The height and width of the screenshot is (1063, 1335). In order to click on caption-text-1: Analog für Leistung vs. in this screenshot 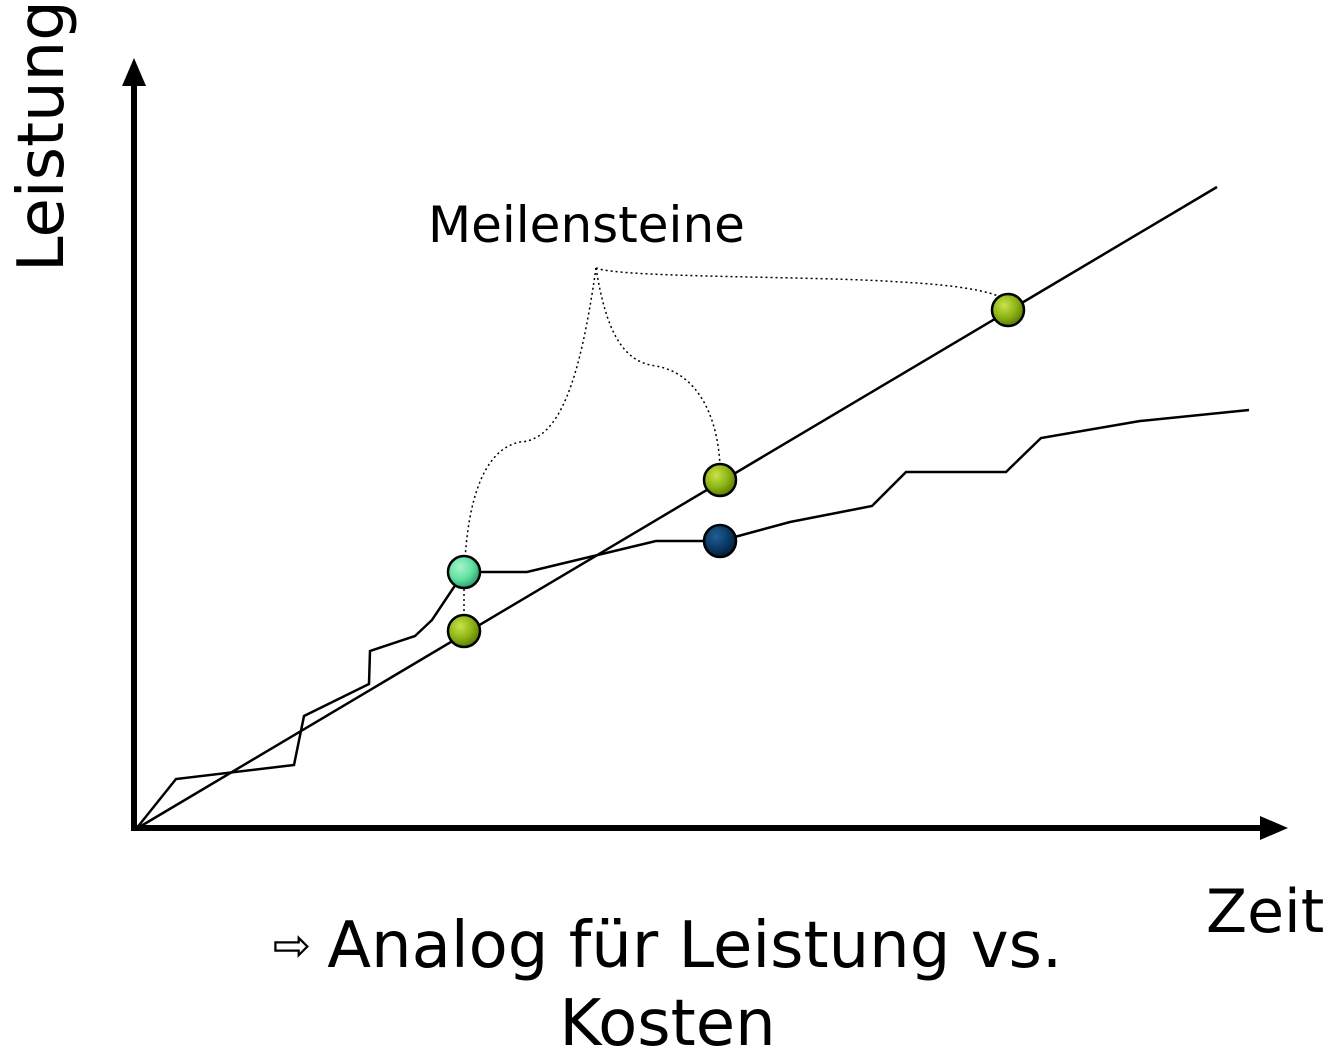, I will do `click(695, 946)`.